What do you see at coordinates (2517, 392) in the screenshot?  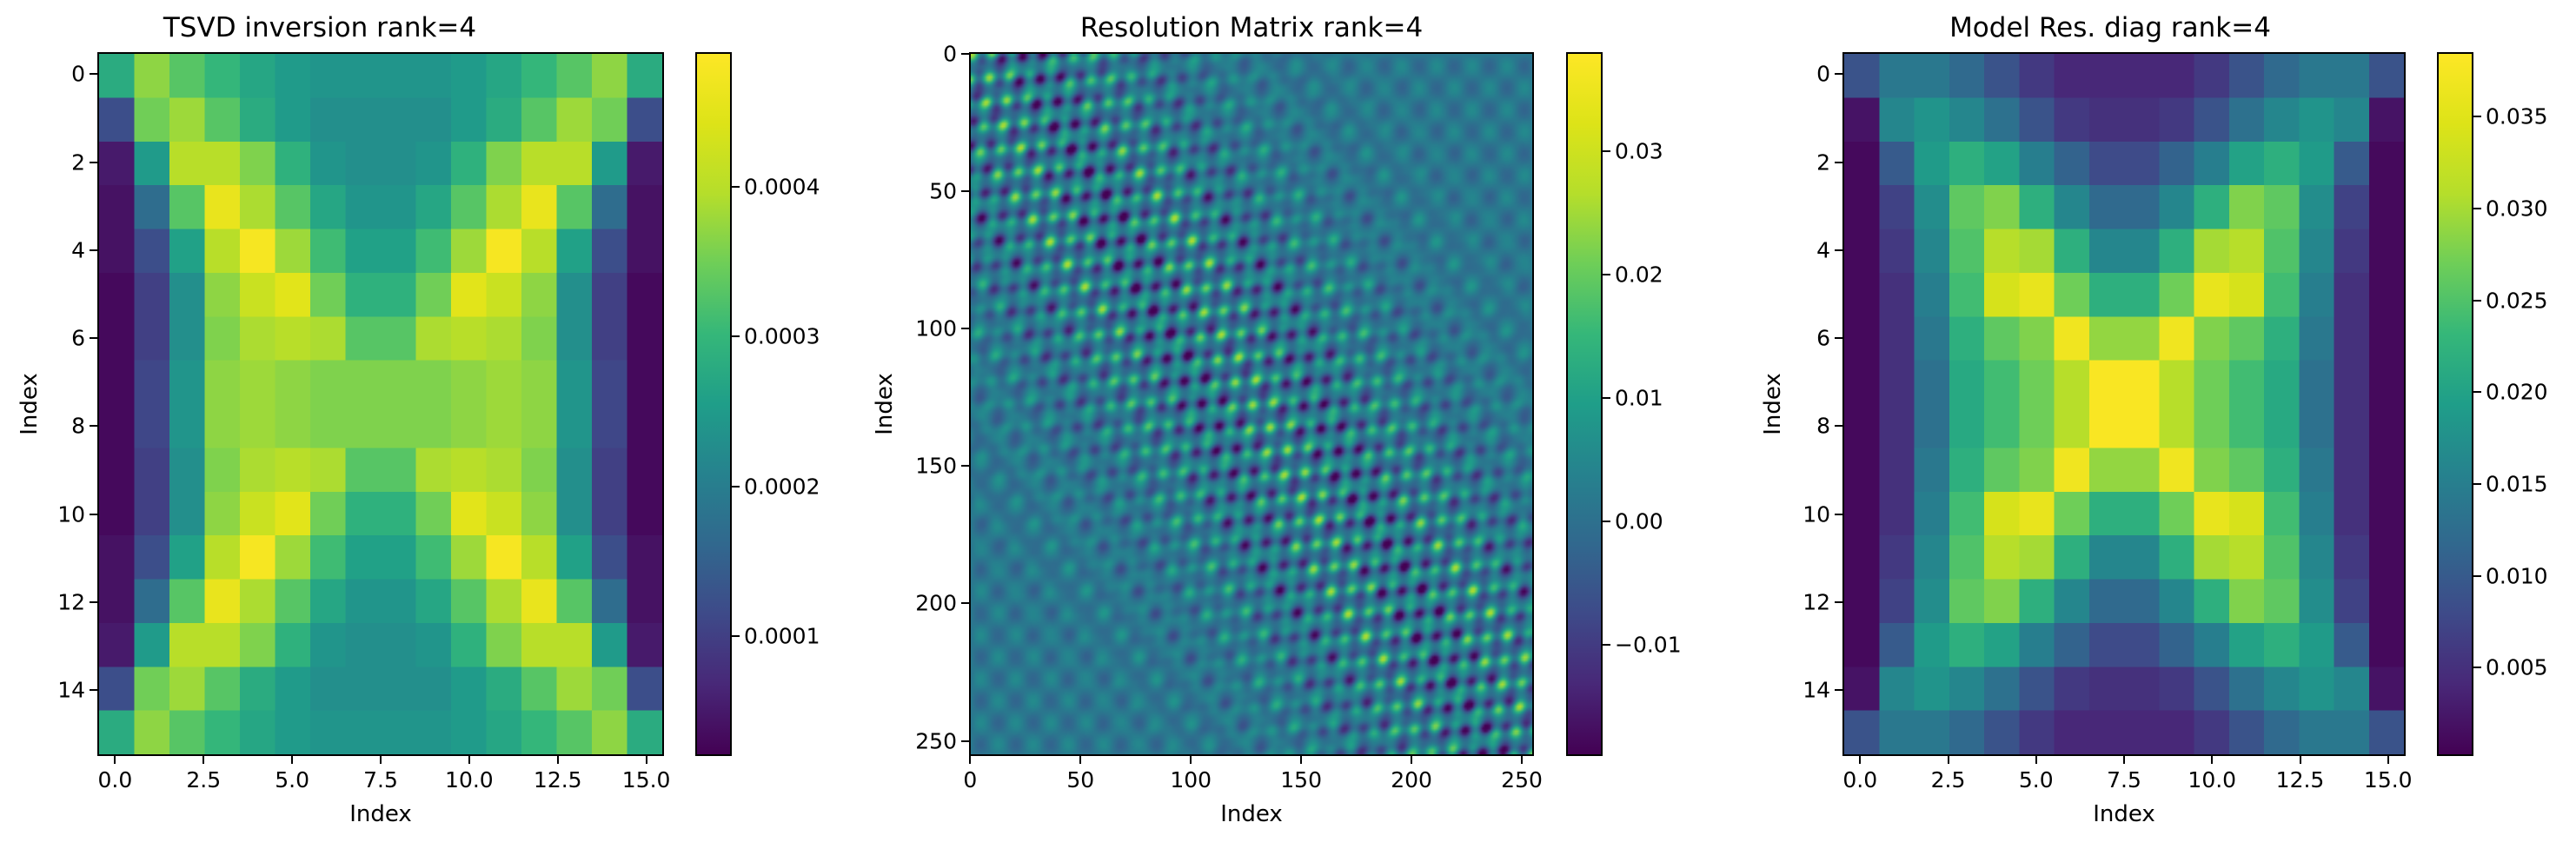 I see `colorbar-tick-label: 0.020` at bounding box center [2517, 392].